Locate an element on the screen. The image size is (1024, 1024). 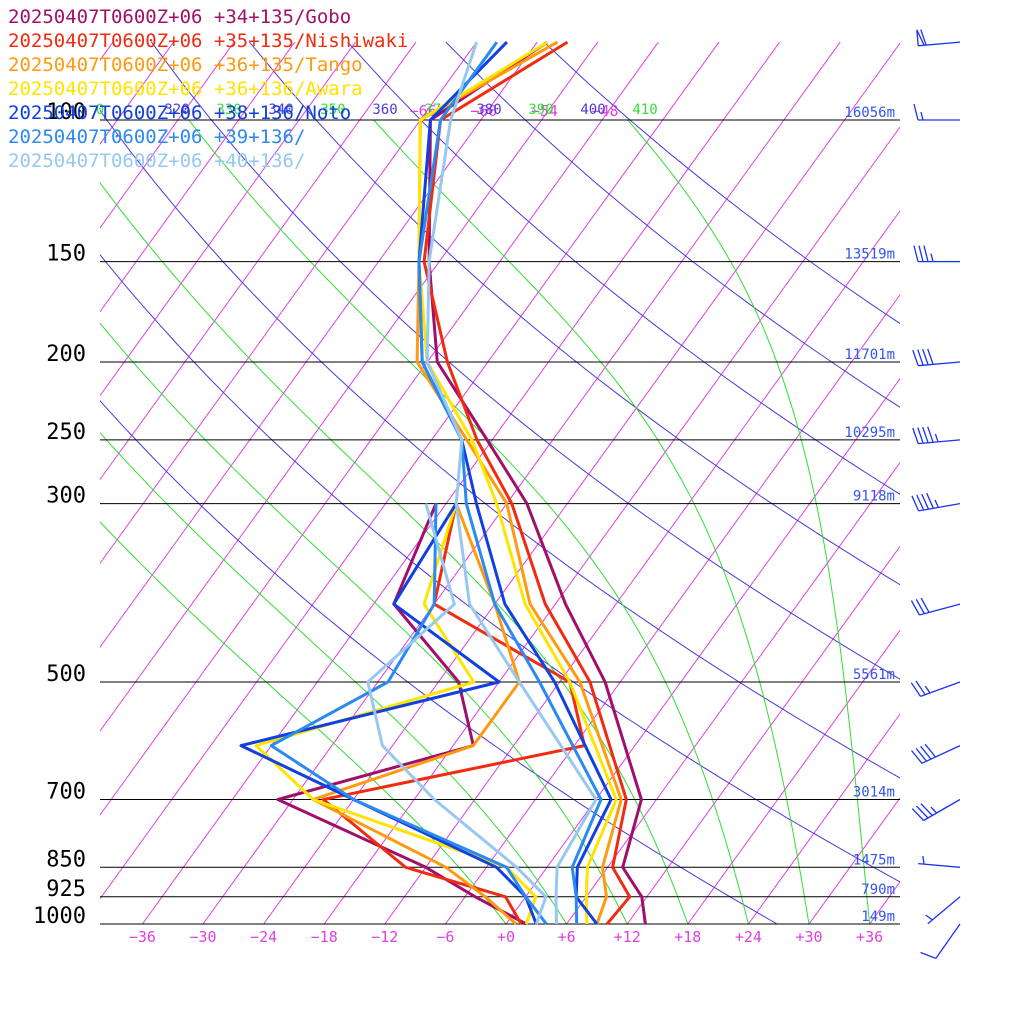
legend-entry: 20250407T0600Z+06 +36+135/Tango is located at coordinates (185, 65).